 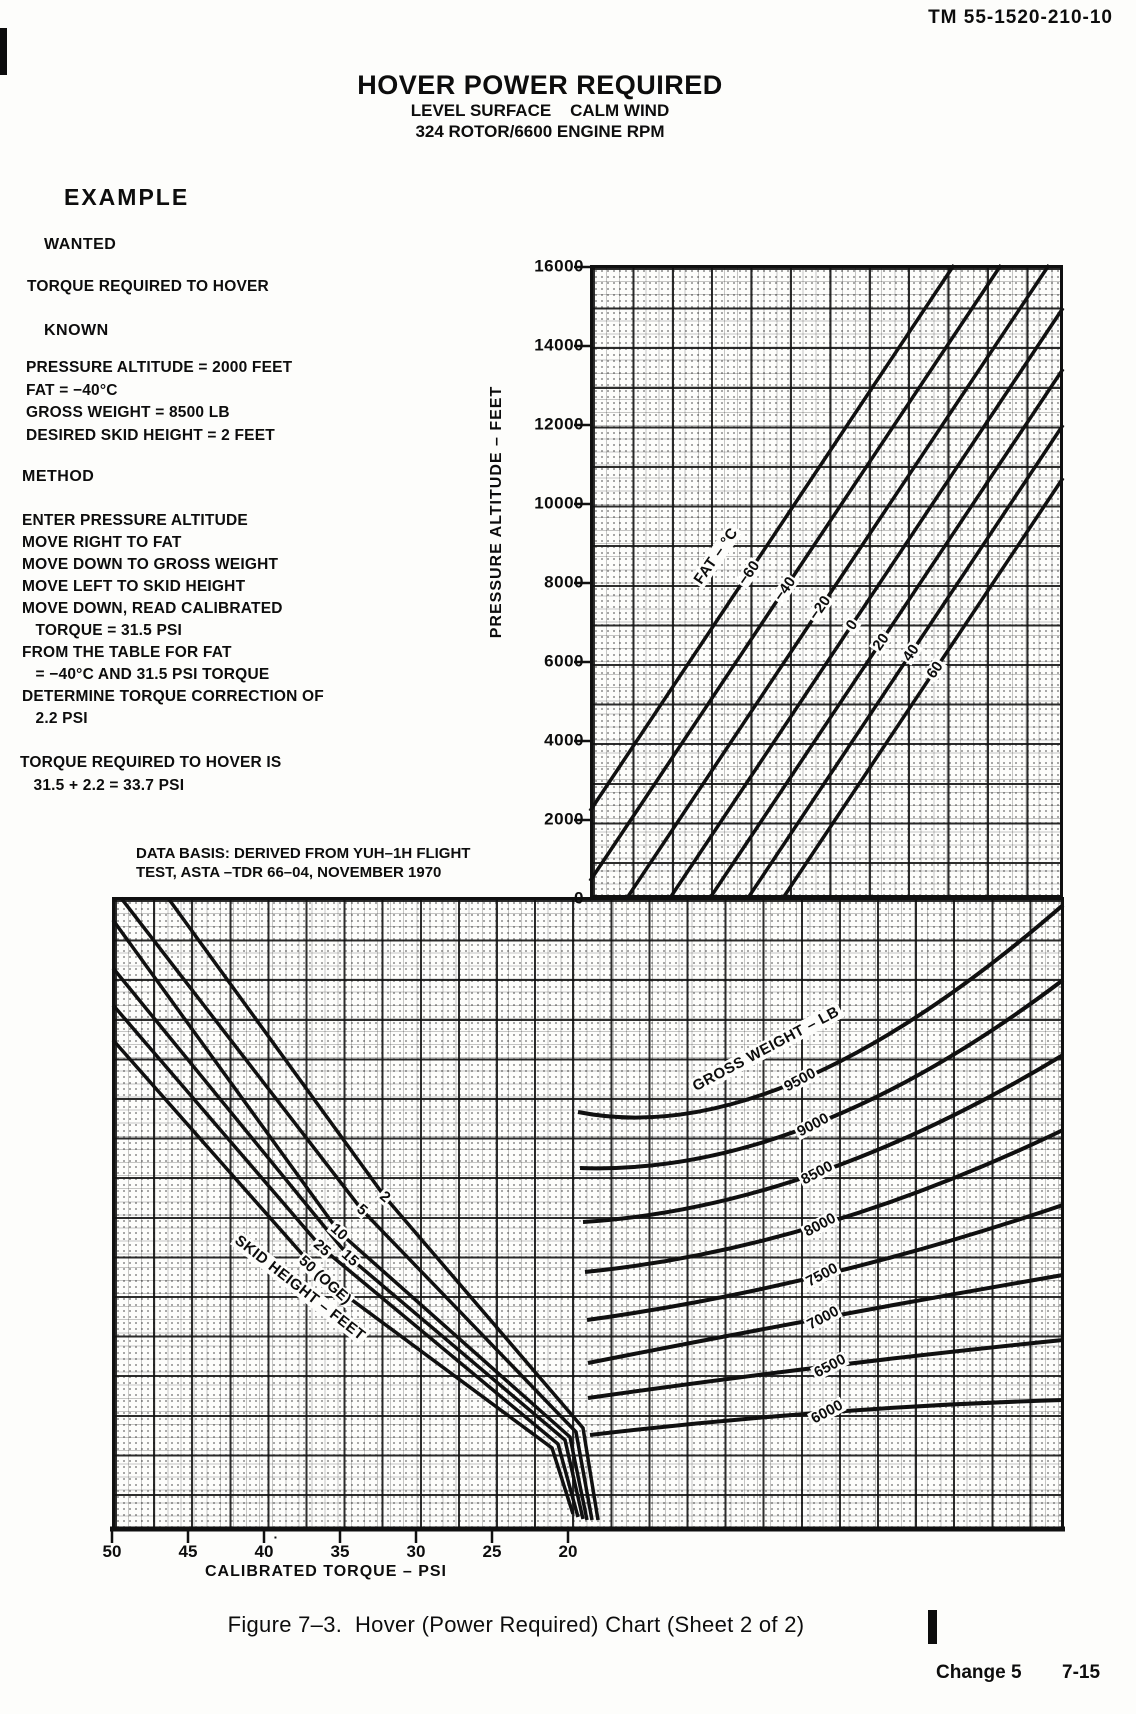 I want to click on x-tick-35: 35, so click(x=340, y=1551).